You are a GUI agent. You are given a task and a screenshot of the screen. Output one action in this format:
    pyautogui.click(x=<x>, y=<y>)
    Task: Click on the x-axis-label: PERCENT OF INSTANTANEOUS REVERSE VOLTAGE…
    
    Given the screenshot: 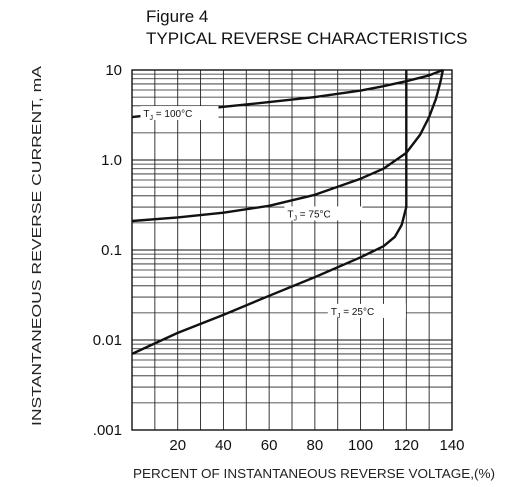 What is the action you would take?
    pyautogui.click(x=314, y=473)
    